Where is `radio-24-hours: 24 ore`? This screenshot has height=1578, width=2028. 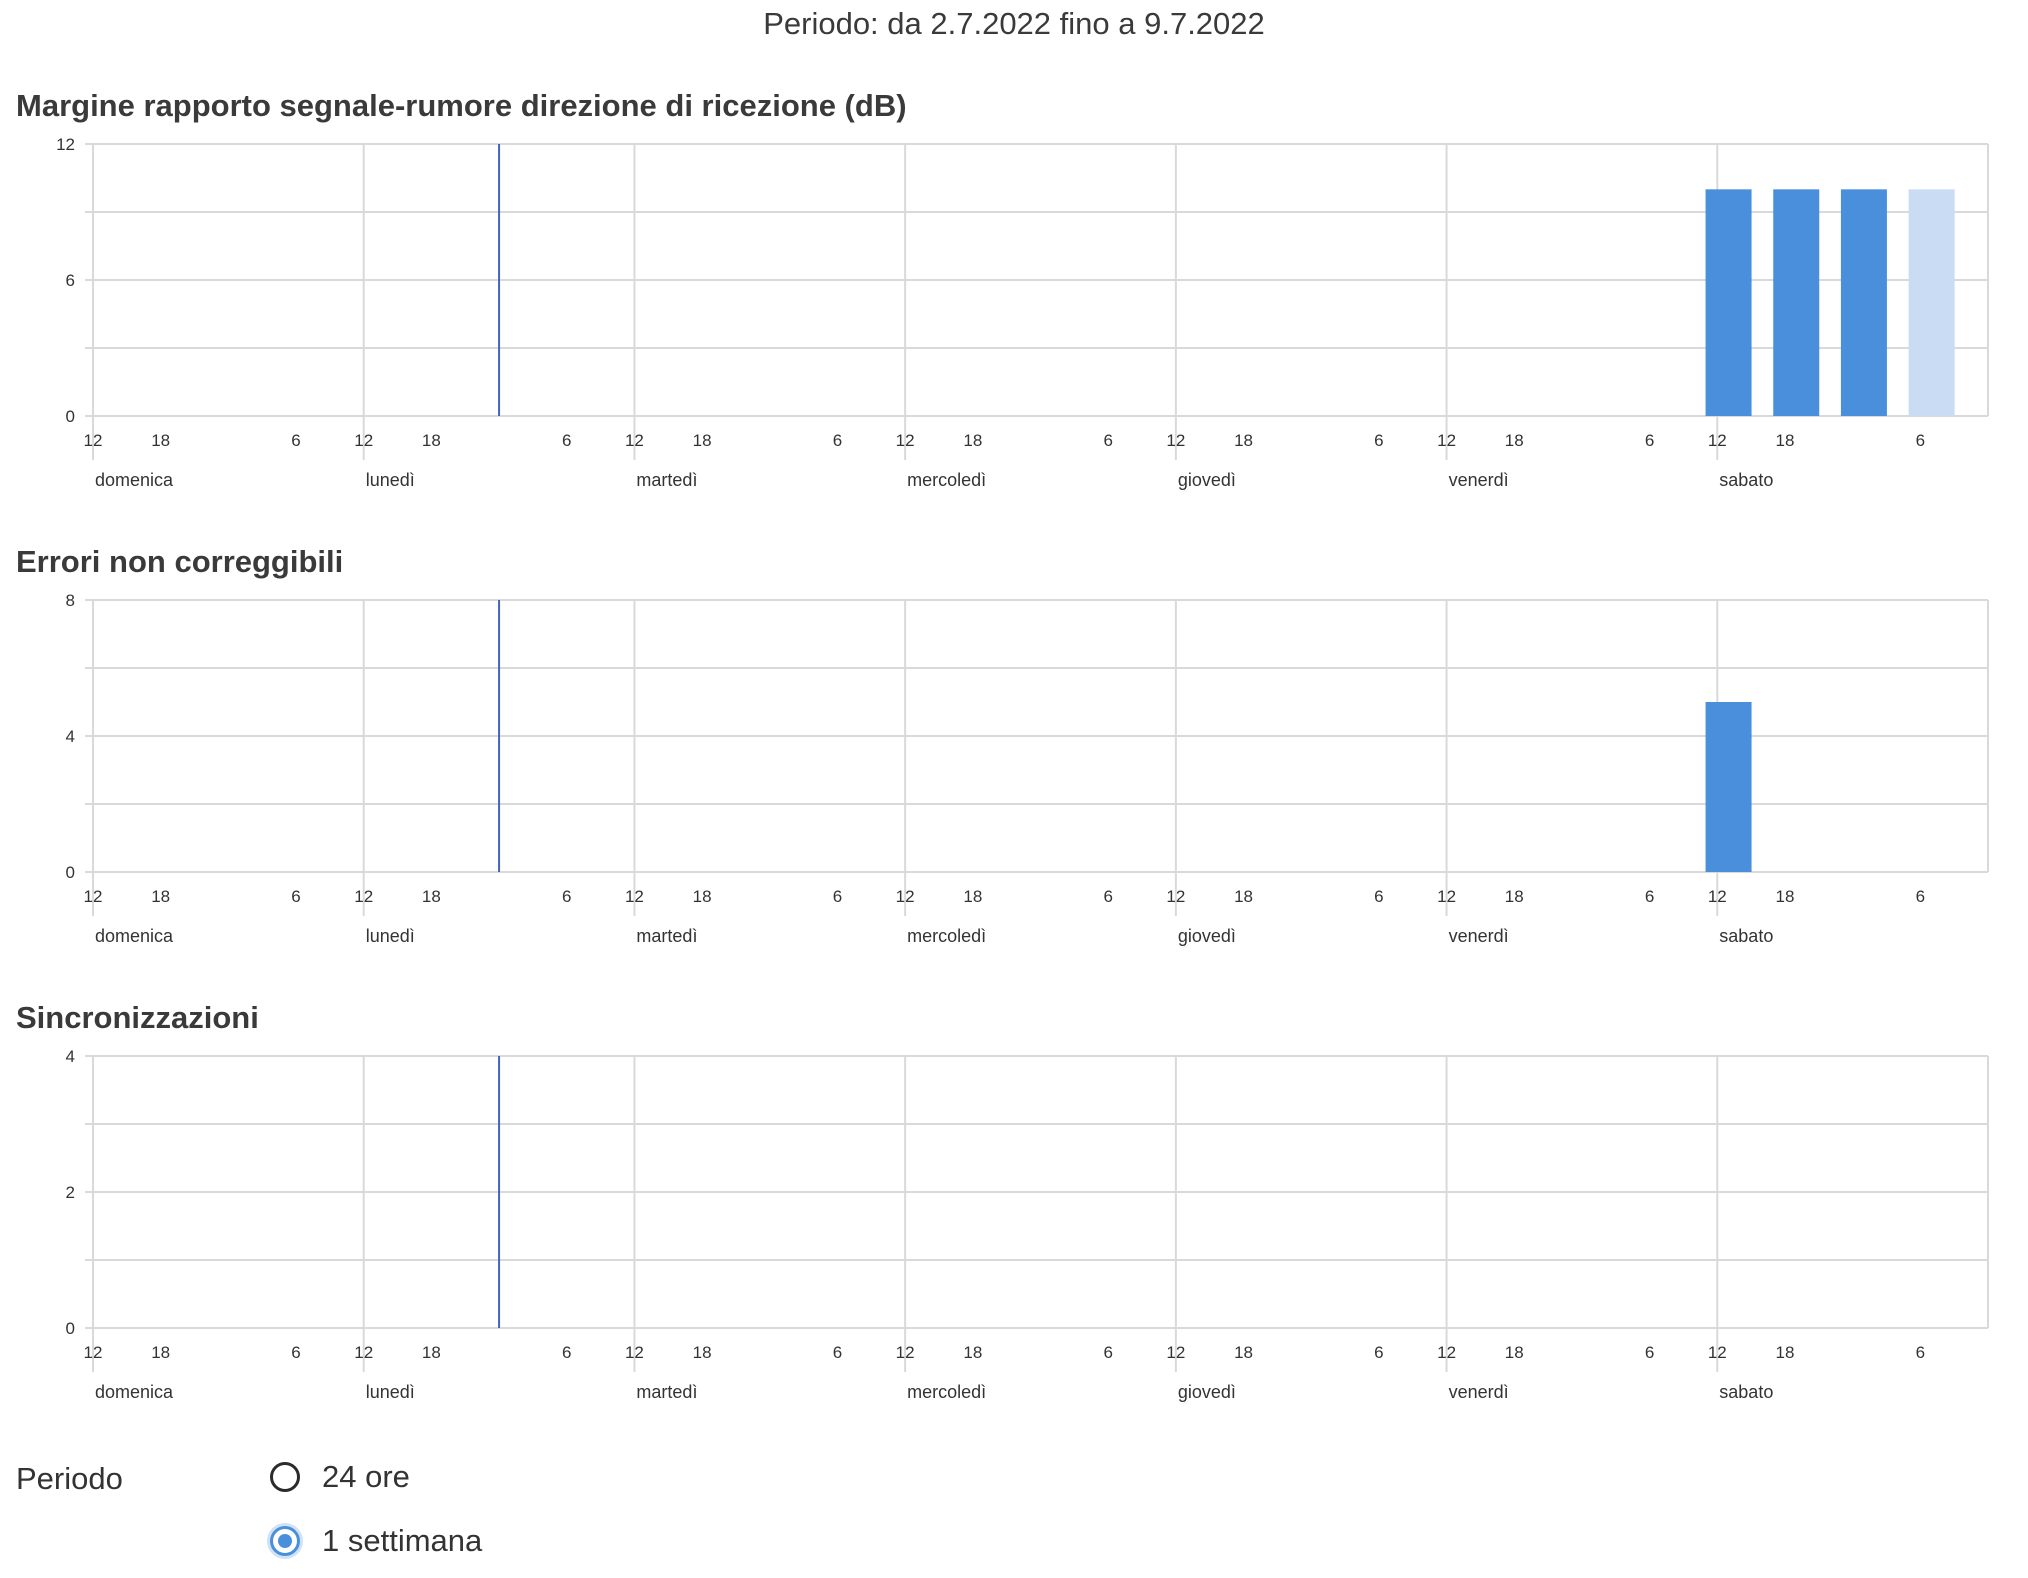
radio-24-hours: 24 ore is located at coordinates (340, 1477).